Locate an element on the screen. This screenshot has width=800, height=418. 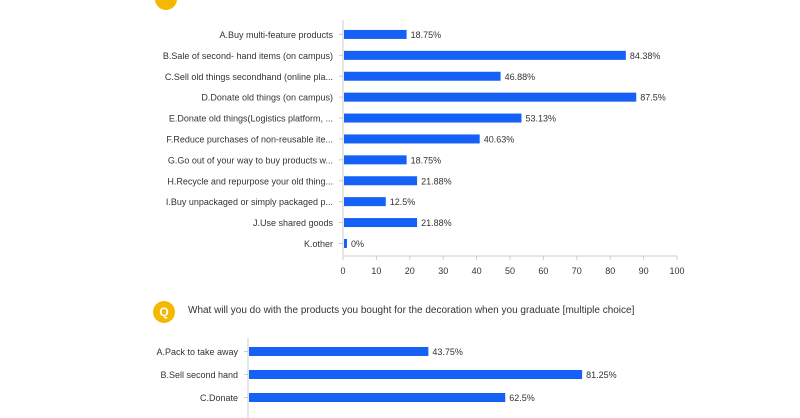
x-tick-label: 20 is located at coordinates (410, 270).